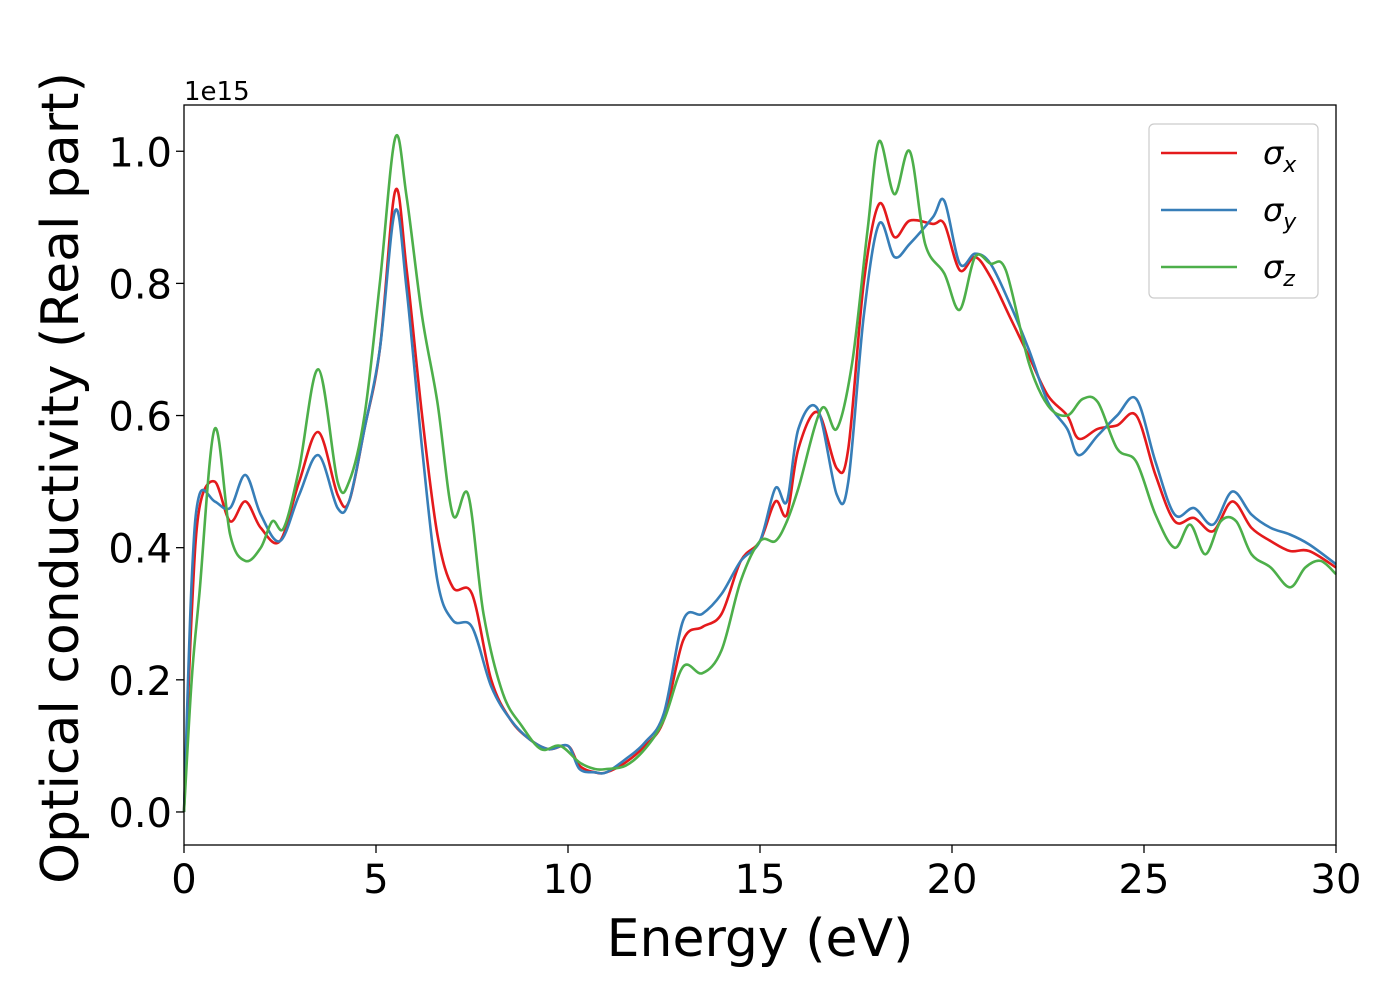 The width and height of the screenshot is (1400, 1000). I want to click on x-tick-label: 5, so click(375, 880).